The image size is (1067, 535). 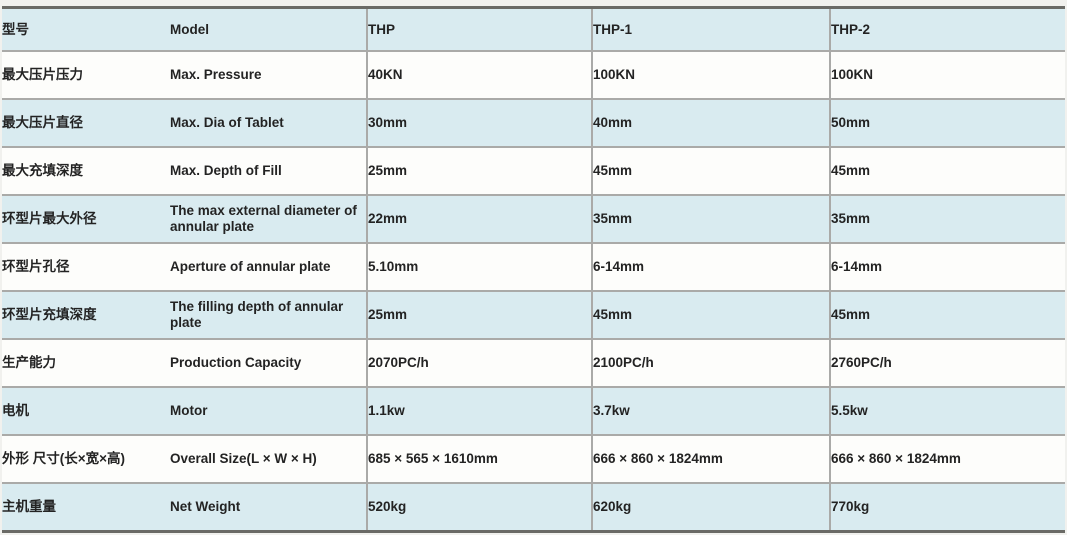 I want to click on thp1-value: 620kg, so click(x=710, y=506).